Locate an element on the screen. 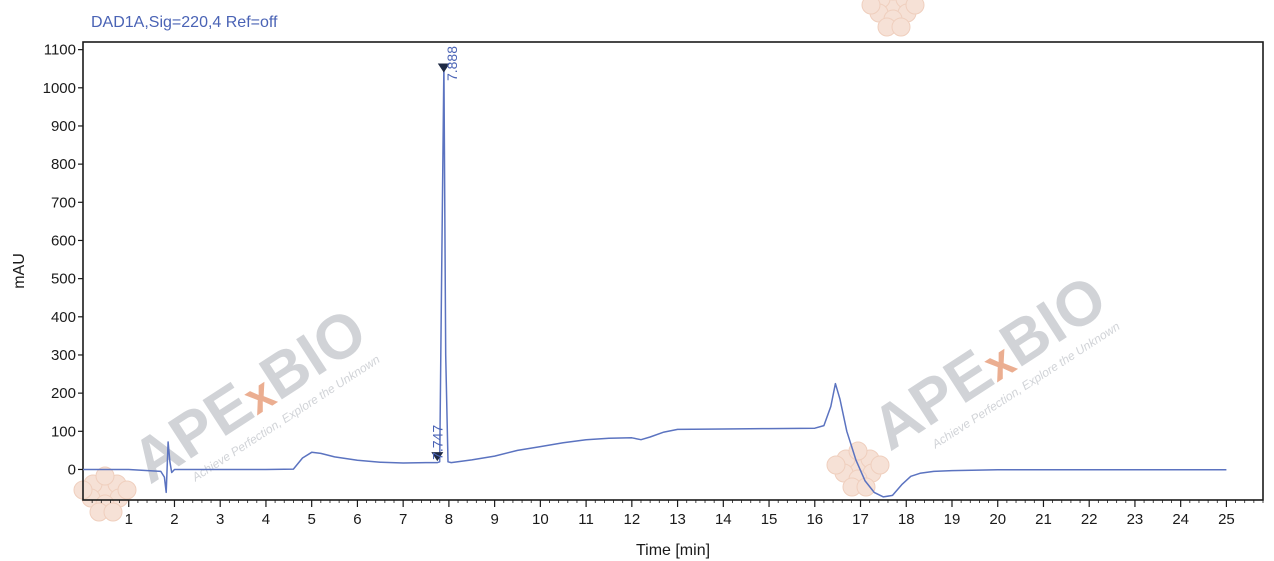  x-tick-label: 16 is located at coordinates (814, 519).